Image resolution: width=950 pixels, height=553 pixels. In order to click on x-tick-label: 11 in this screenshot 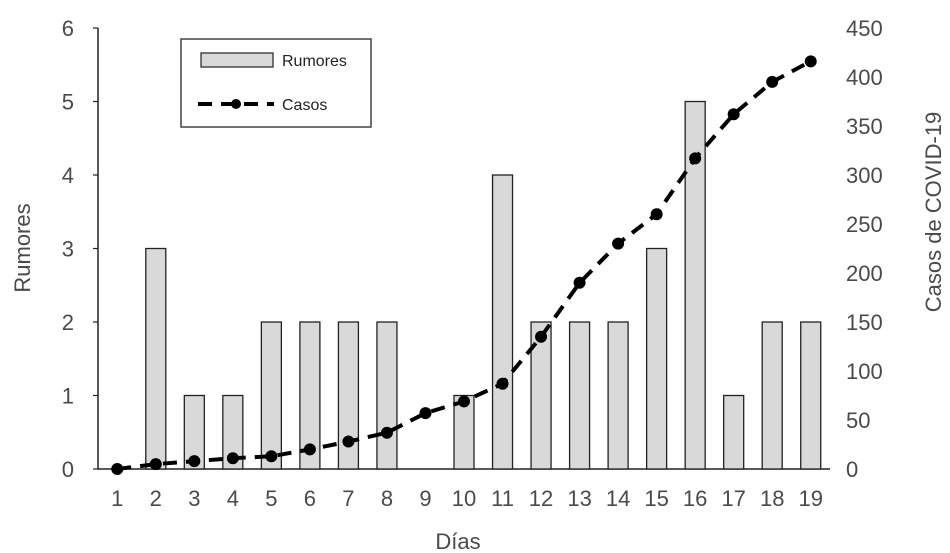, I will do `click(502, 498)`.